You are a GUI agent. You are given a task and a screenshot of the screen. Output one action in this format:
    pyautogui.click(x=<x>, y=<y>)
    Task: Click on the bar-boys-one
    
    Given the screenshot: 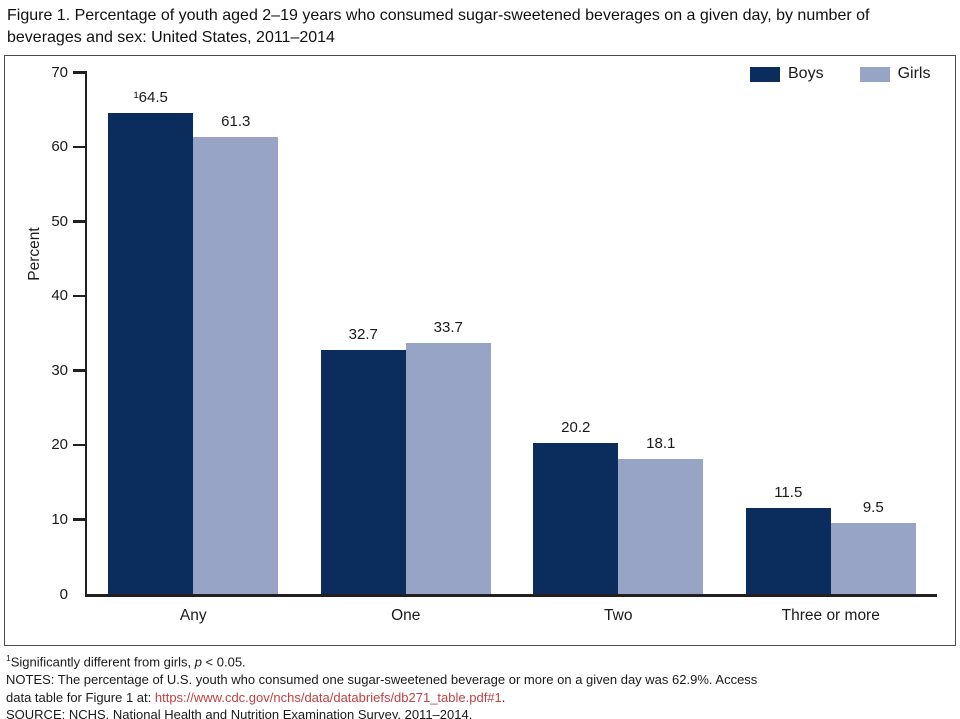 What is the action you would take?
    pyautogui.click(x=363, y=472)
    